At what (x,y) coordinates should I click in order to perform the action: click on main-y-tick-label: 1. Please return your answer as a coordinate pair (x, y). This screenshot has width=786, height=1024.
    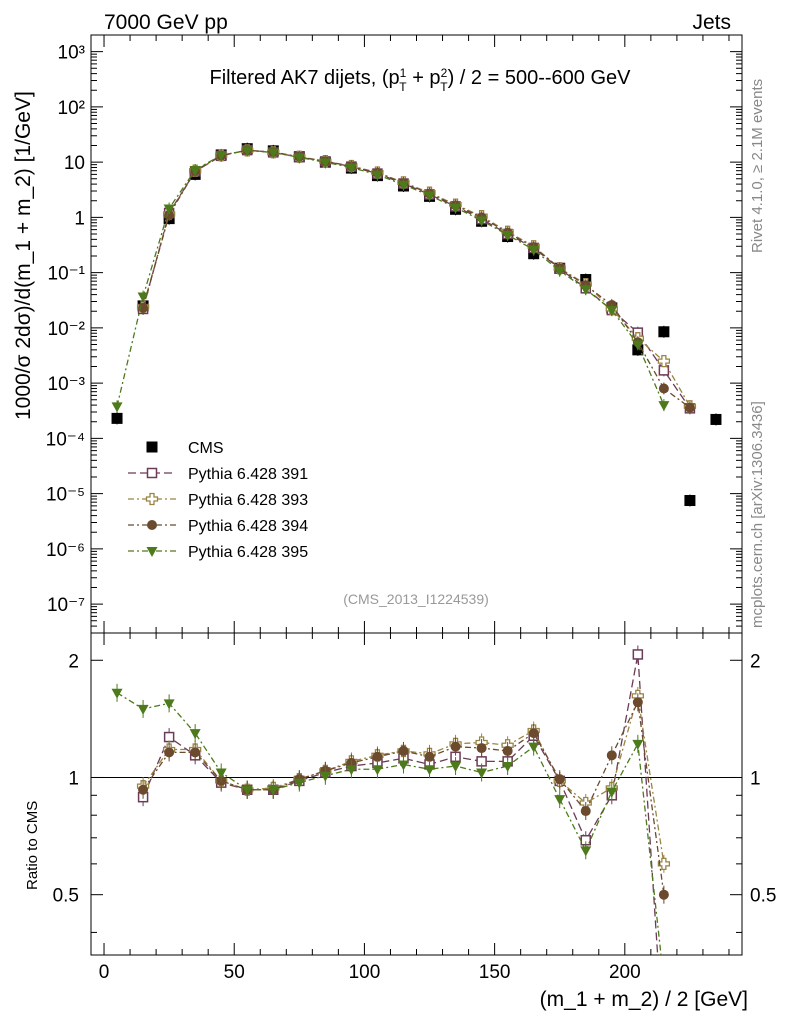
    Looking at the image, I should click on (79, 218).